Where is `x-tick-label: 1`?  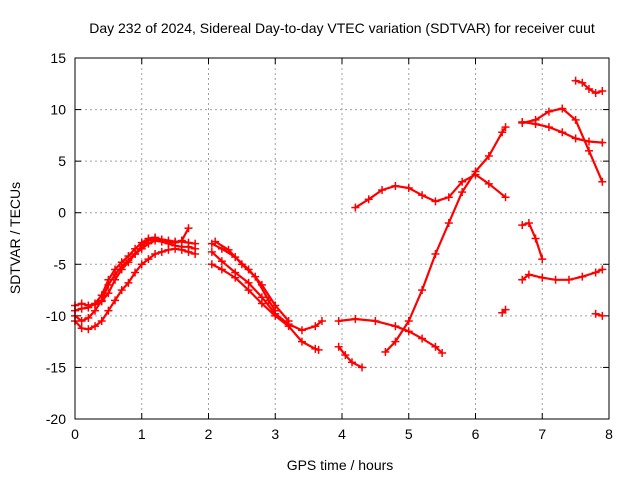 x-tick-label: 1 is located at coordinates (142, 434).